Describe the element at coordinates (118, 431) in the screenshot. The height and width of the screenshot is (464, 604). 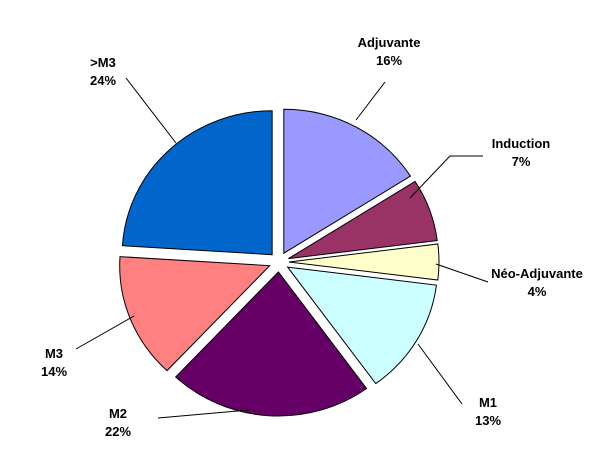
I see `slice-value-label: 22%` at that location.